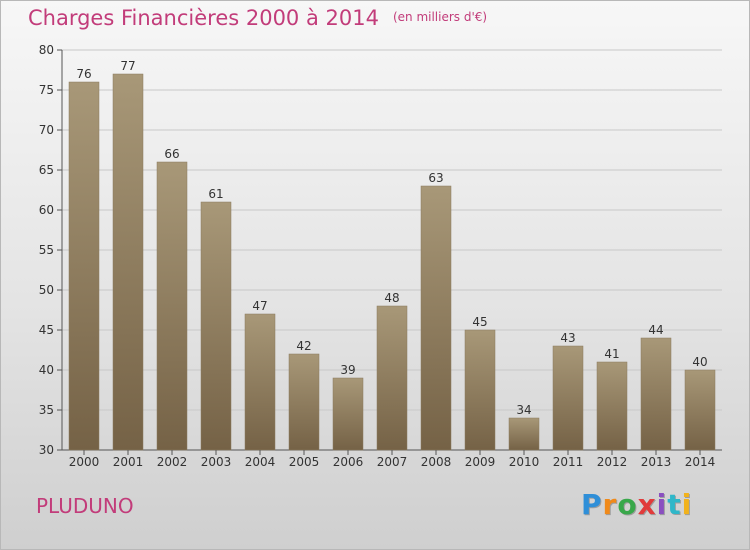 The height and width of the screenshot is (550, 750). What do you see at coordinates (259, 306) in the screenshot?
I see `bar-value-label: 47` at bounding box center [259, 306].